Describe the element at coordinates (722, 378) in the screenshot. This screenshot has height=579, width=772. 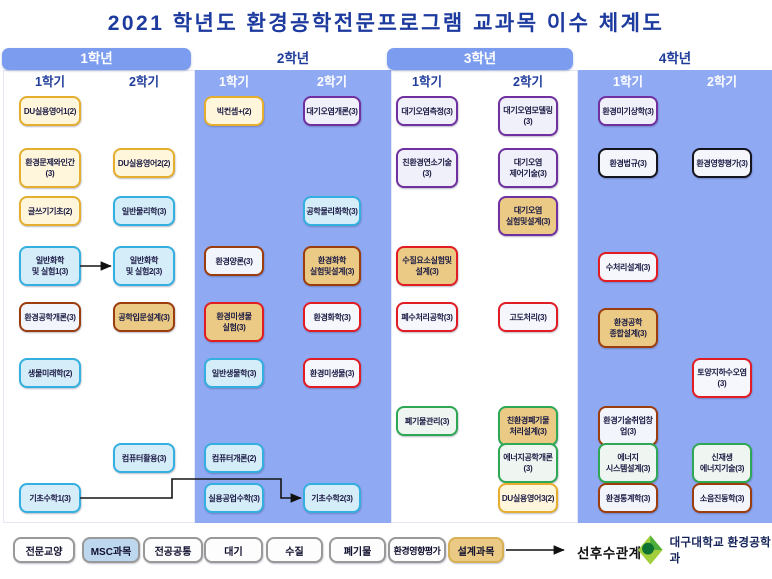
I see `course-box-soil_gw: 토양지하수오염 (3)` at that location.